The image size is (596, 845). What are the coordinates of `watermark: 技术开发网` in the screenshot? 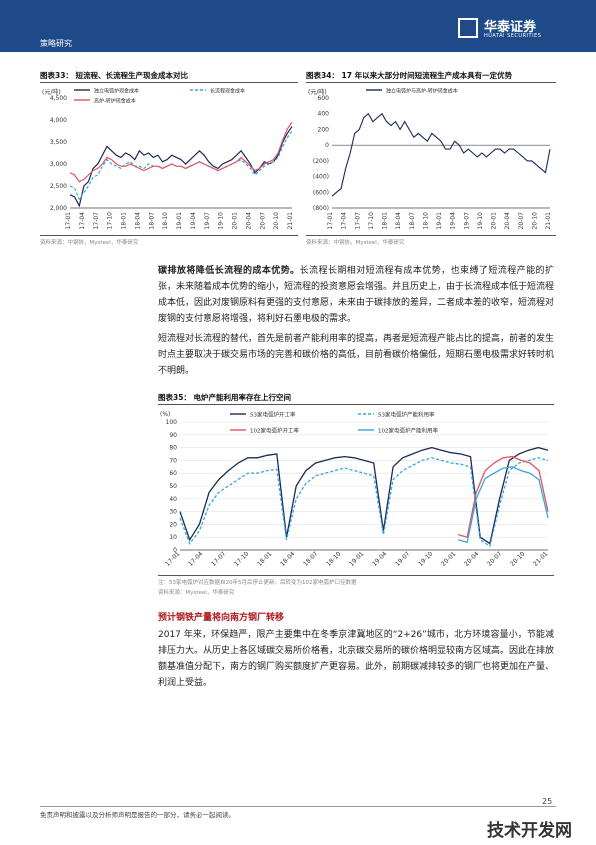 It's located at (529, 831).